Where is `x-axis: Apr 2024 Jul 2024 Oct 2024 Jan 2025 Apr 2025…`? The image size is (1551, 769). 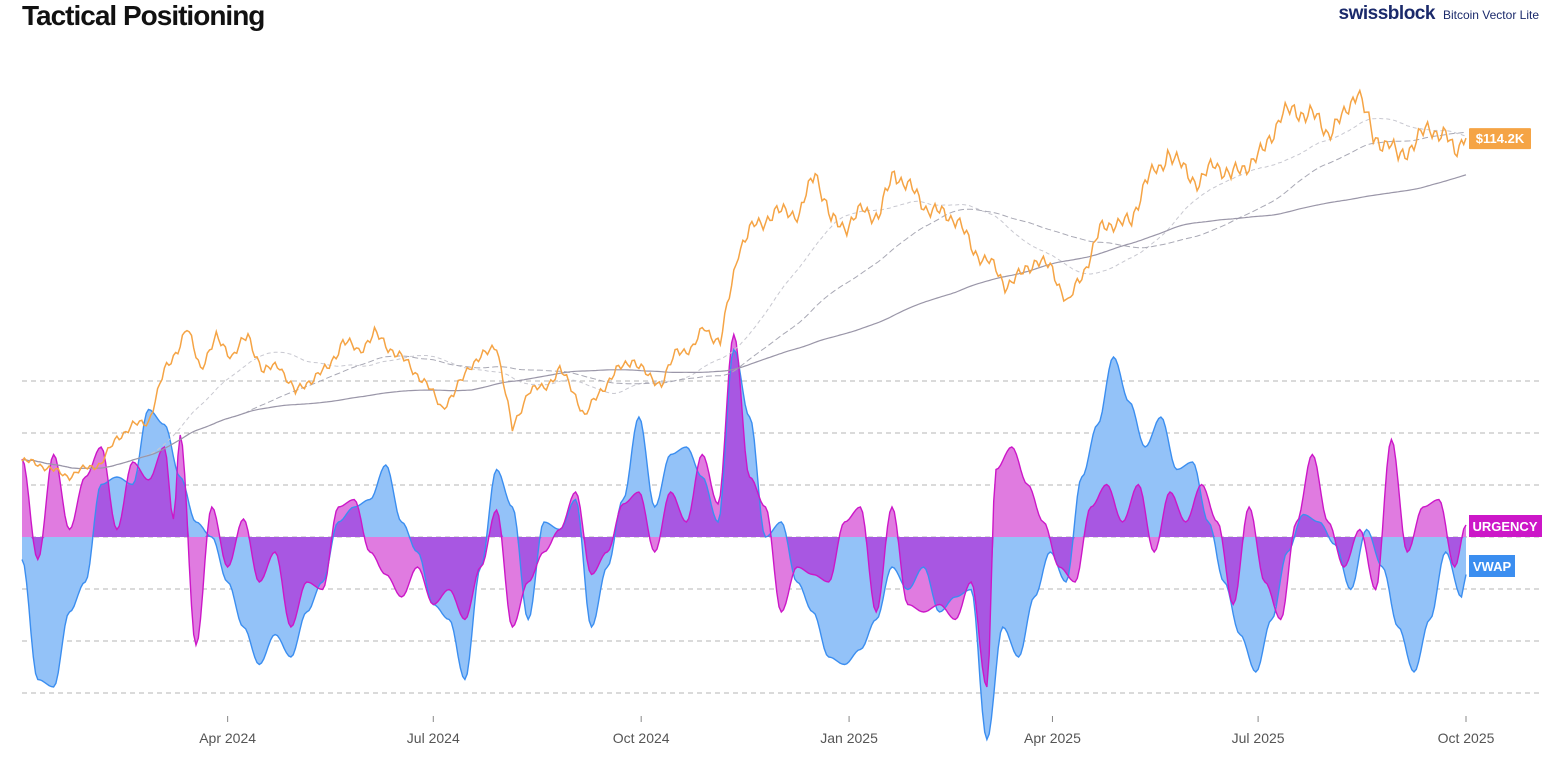
x-axis: Apr 2024 Jul 2024 Oct 2024 Jan 2025 Apr 2025… is located at coordinates (847, 731).